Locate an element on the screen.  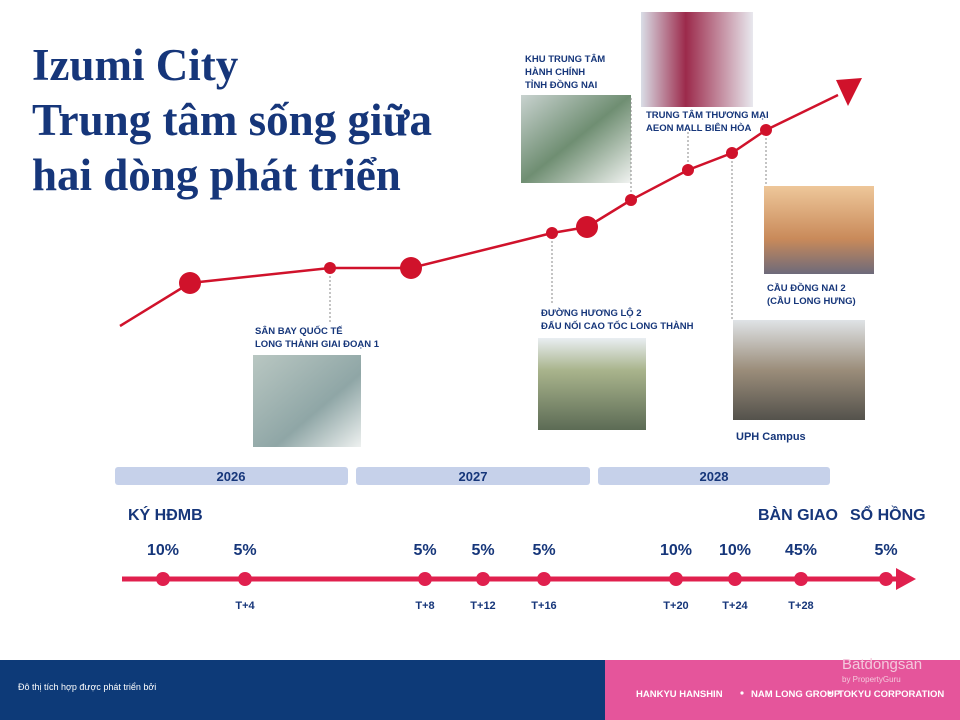
caption: AEON MALL BIÊN HÒA is located at coordinates (699, 128).